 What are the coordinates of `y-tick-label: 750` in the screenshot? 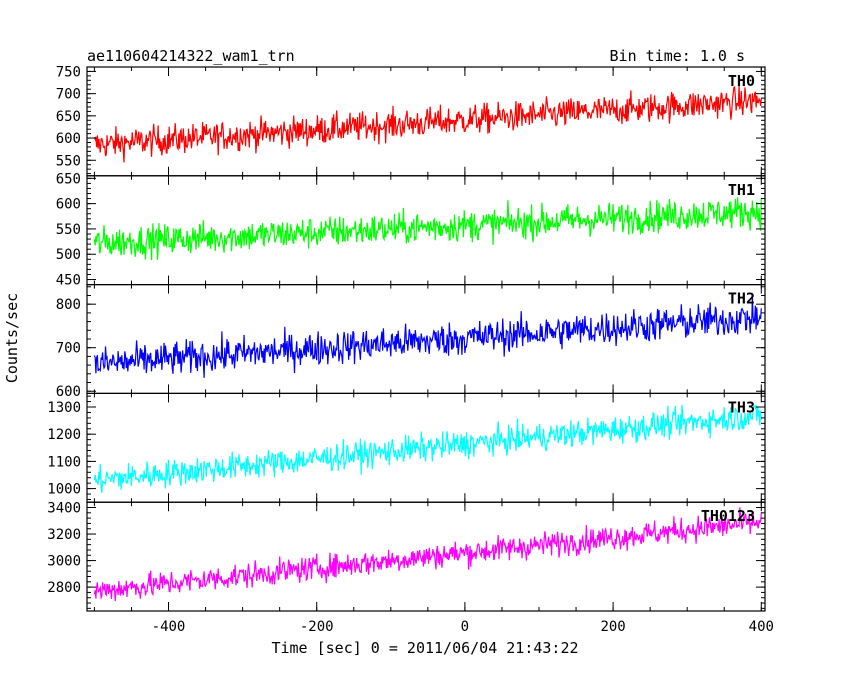 It's located at (68, 72).